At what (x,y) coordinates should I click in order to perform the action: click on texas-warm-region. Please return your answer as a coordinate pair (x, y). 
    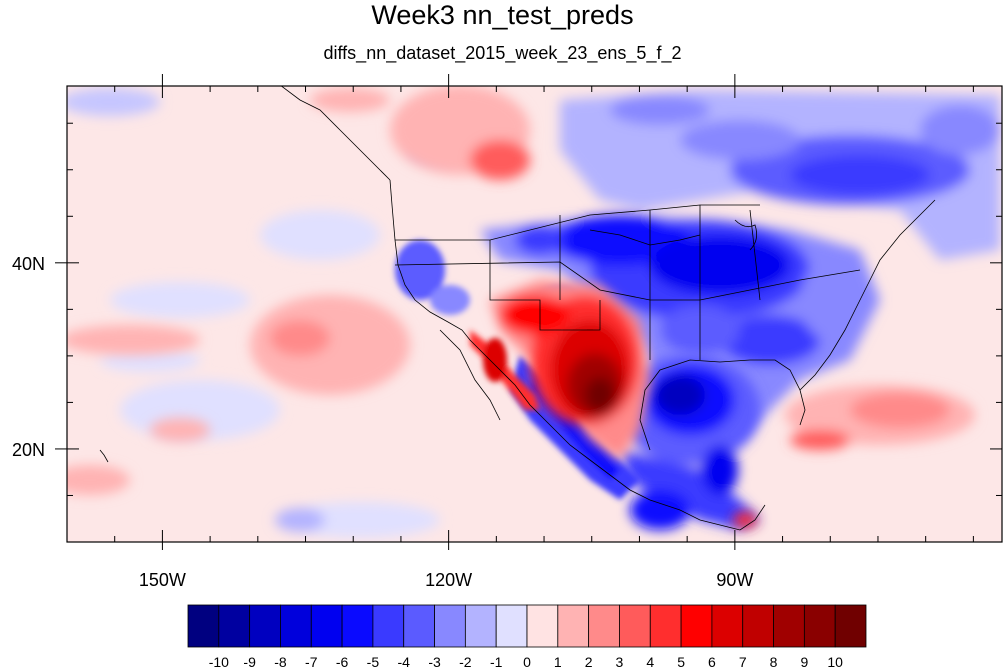
    Looking at the image, I should click on (570, 370).